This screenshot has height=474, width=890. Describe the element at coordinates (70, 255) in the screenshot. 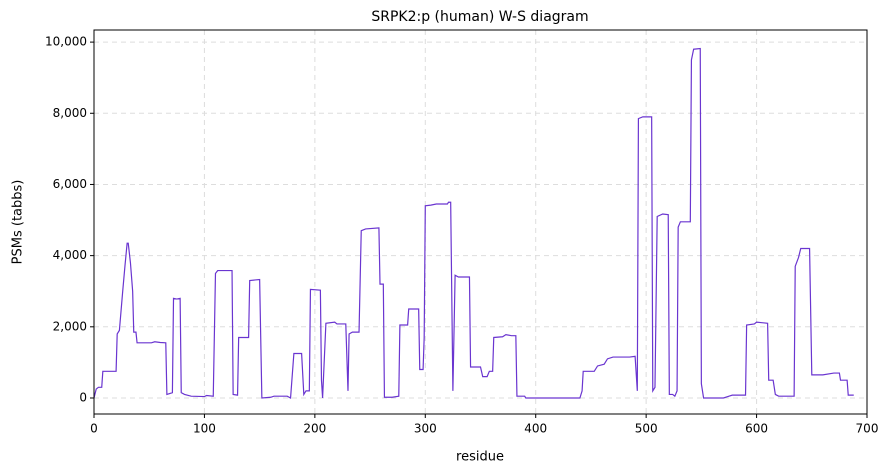

I see `y-tick-label: 4,000` at that location.